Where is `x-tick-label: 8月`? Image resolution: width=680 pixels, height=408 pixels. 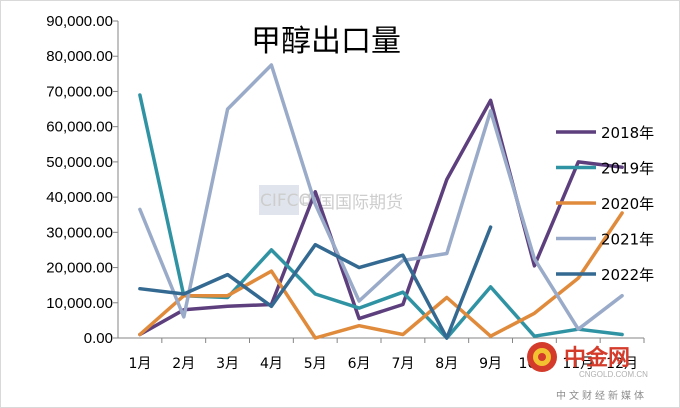 x-tick-label: 8月 is located at coordinates (446, 364).